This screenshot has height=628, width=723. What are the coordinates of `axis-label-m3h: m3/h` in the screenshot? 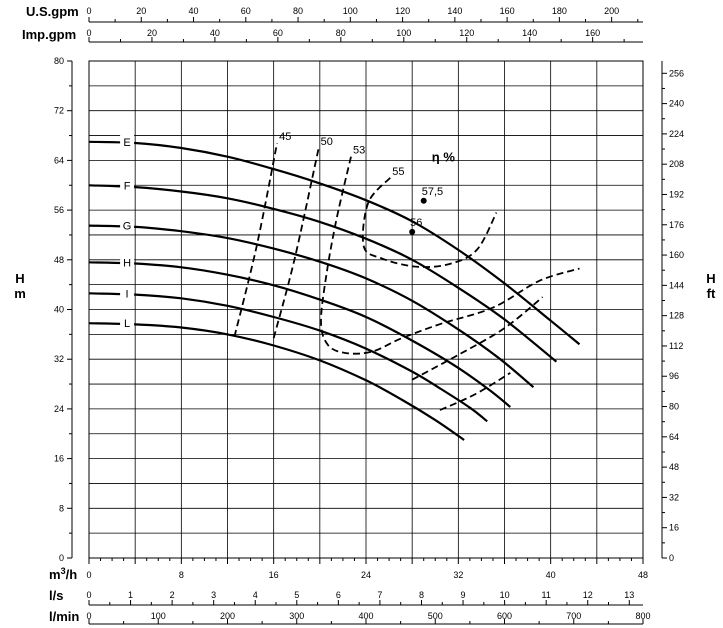 It's located at (63, 574).